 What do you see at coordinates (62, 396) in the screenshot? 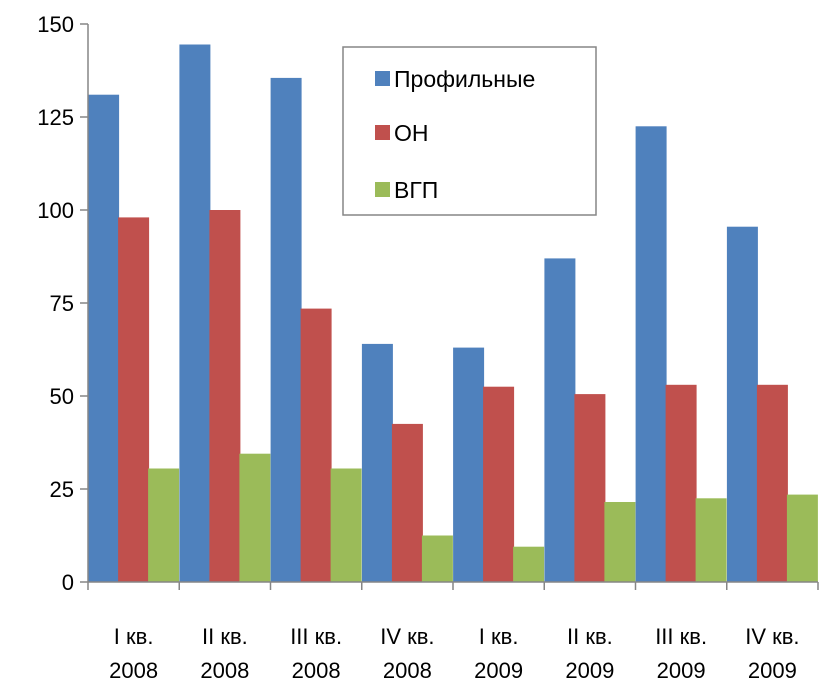
I see `y-tick-label: 50` at bounding box center [62, 396].